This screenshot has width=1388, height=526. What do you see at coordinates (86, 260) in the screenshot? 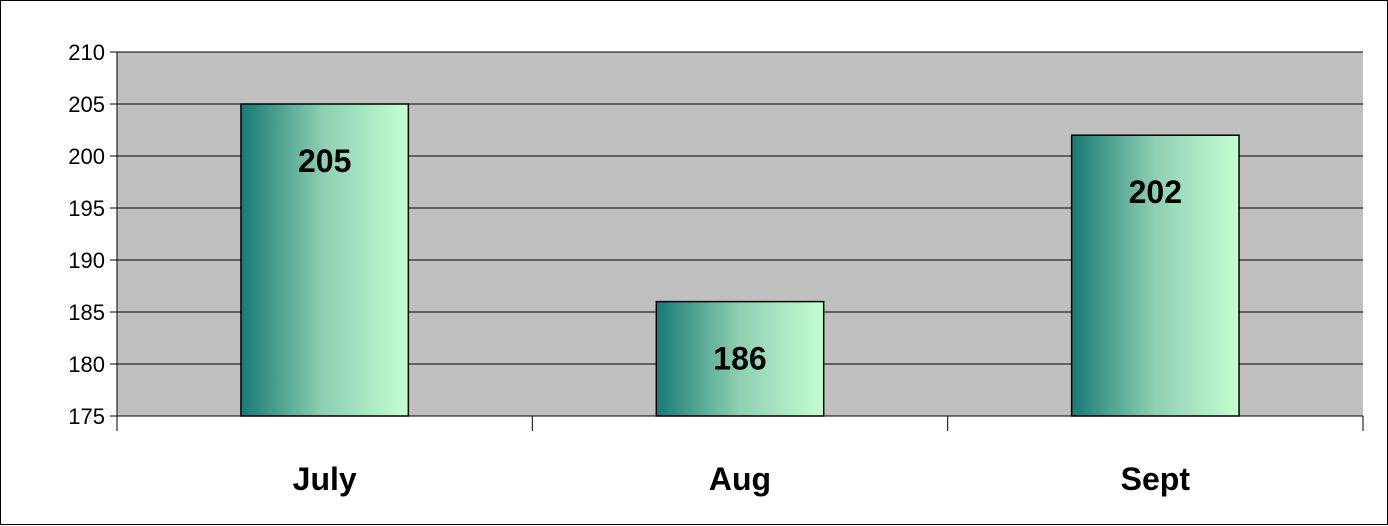
I see `y-tick-label: 190` at bounding box center [86, 260].